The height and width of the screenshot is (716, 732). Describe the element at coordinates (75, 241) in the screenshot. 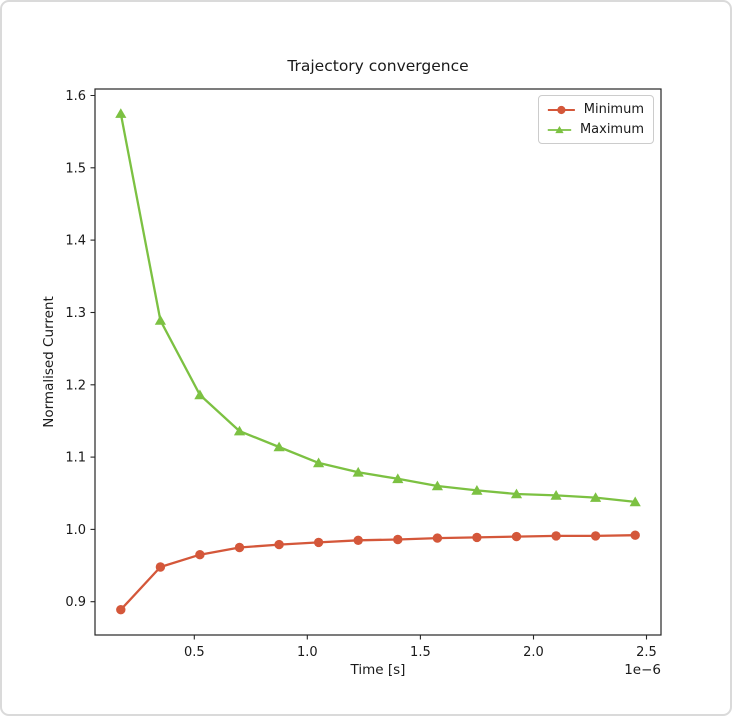

I see `svg-text: 1.4` at that location.